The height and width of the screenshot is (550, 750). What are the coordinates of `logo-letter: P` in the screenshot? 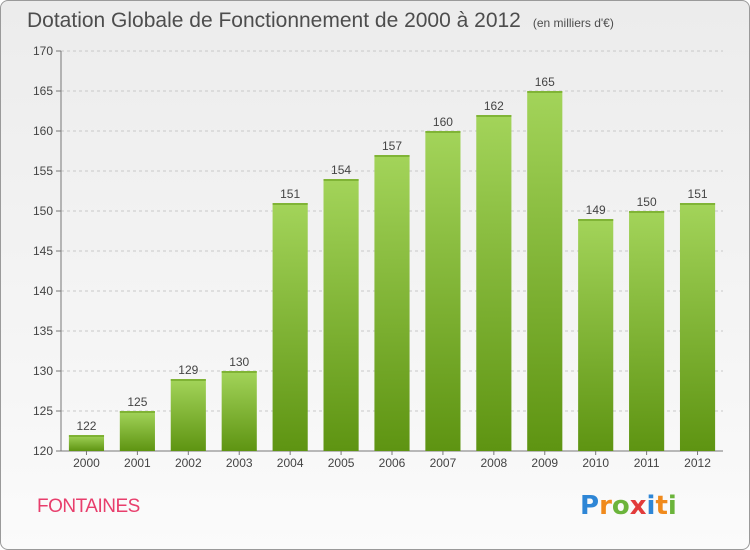 It's located at (590, 506).